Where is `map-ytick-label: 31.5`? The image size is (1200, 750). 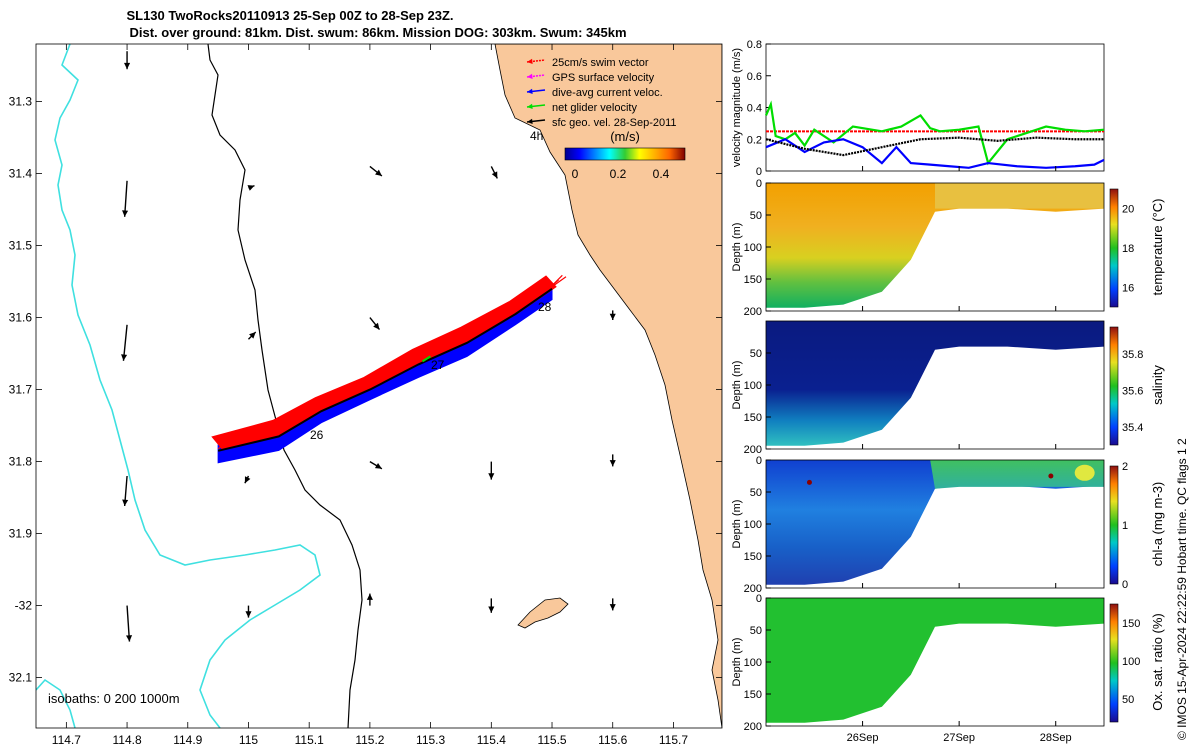
map-ytick-label: 31.5 is located at coordinates (21, 246).